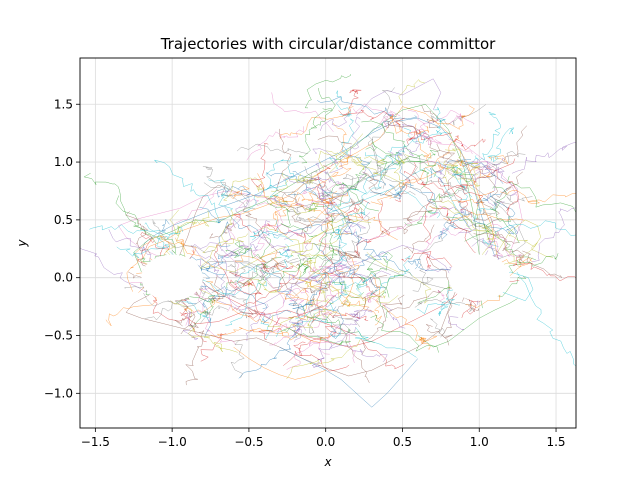 The height and width of the screenshot is (480, 640). Describe the element at coordinates (479, 442) in the screenshot. I see `x-tick-label: 1.0` at that location.